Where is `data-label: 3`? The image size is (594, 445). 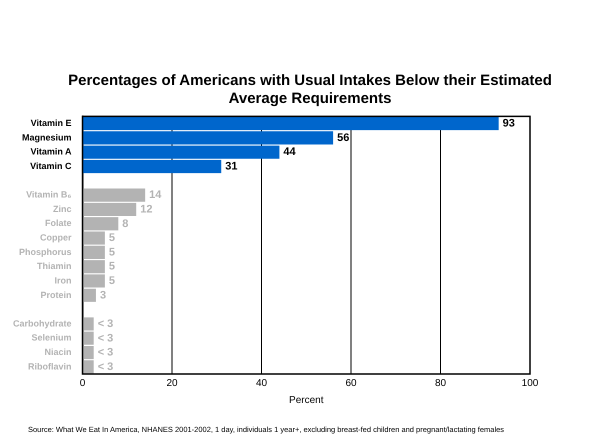 data-label: 3 is located at coordinates (103, 295).